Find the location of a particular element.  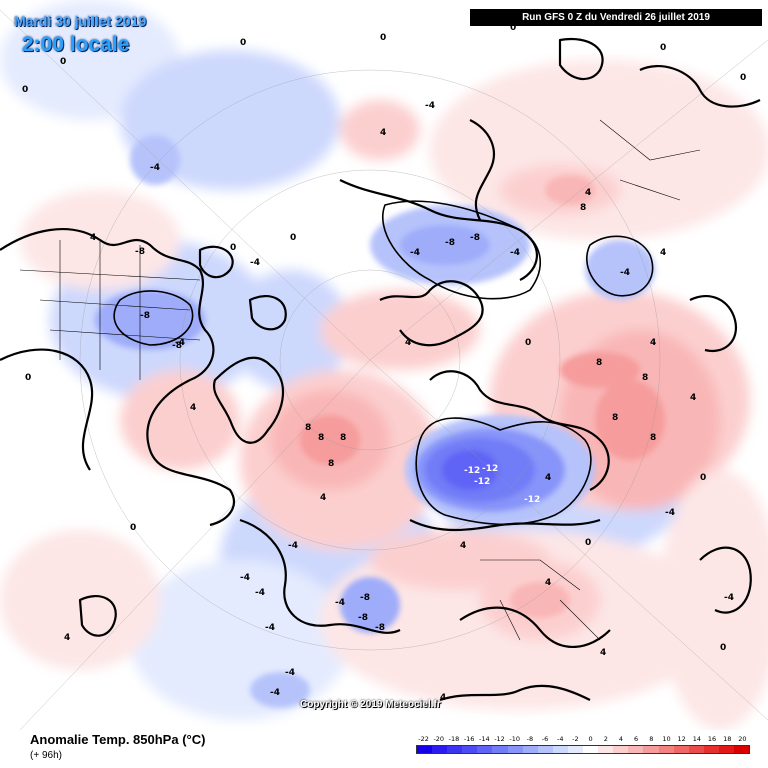

color-scale-tick: 20 is located at coordinates (742, 739).